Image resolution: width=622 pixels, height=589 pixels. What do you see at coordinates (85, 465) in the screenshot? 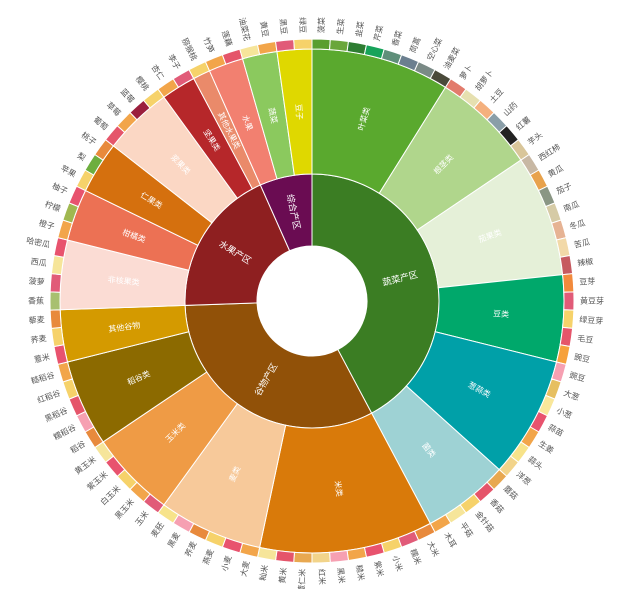
I see `item-label: 黄玉米` at bounding box center [85, 465].